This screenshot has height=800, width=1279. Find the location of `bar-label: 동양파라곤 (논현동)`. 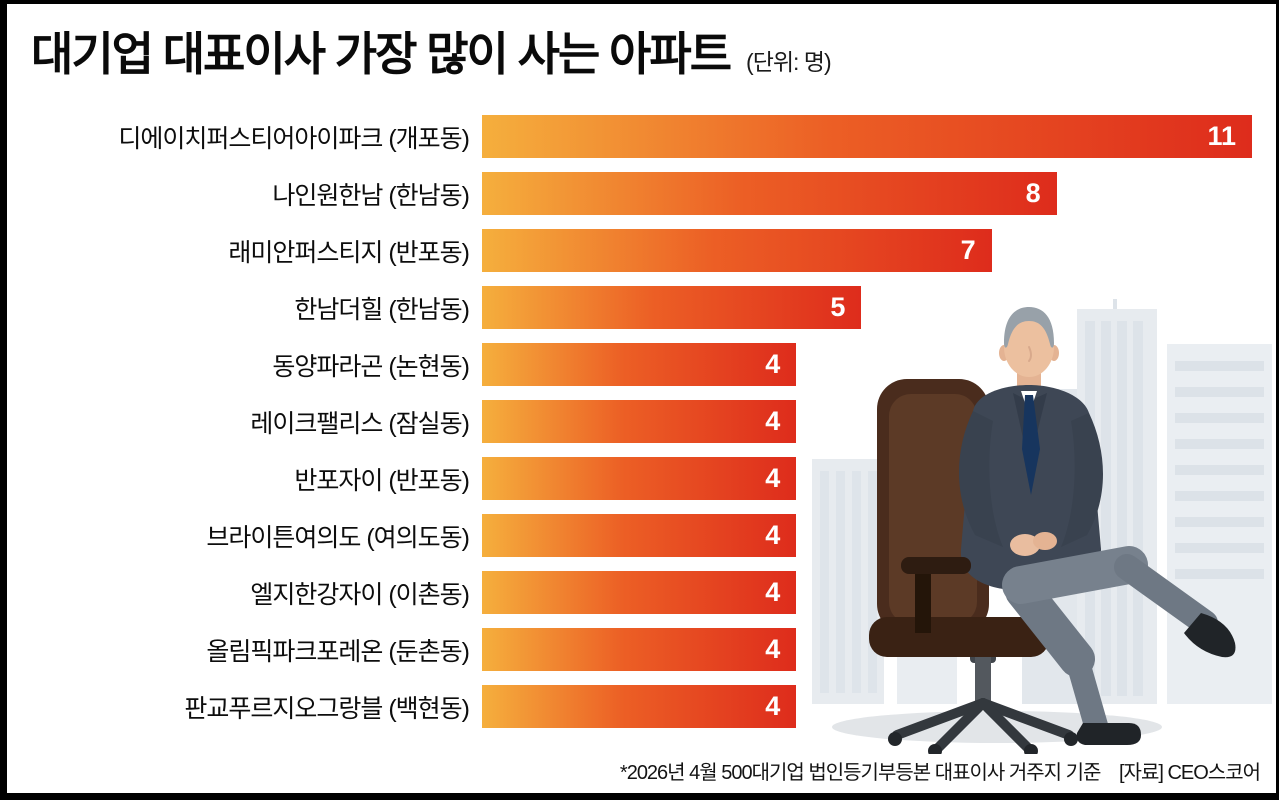

bar-label: 동양파라곤 (논현동) is located at coordinates (371, 366).